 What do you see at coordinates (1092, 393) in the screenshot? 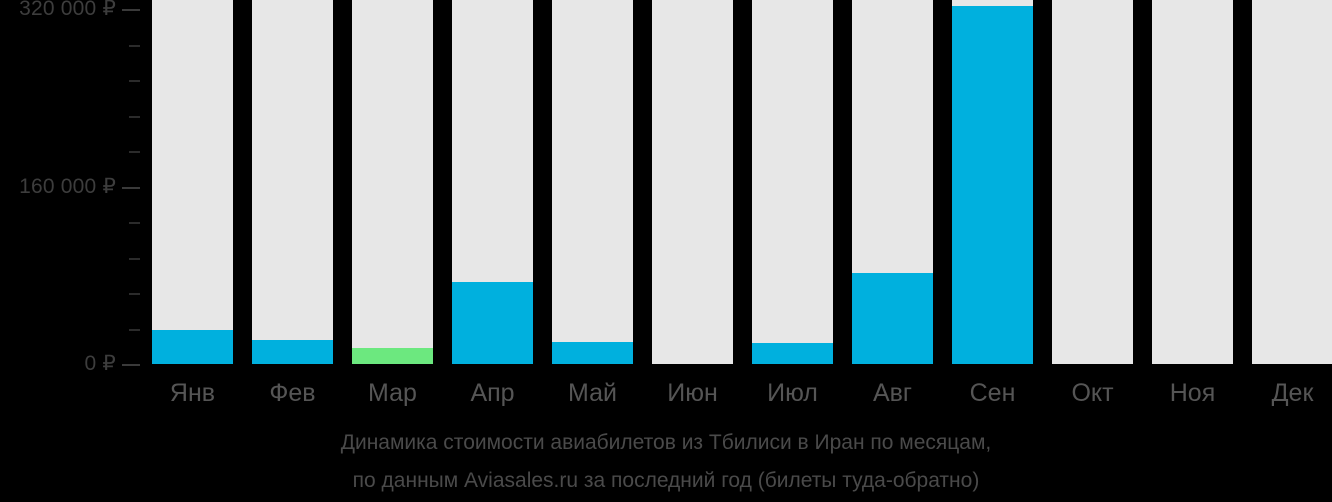
I see `x-axis-month-label: Окт` at bounding box center [1092, 393].